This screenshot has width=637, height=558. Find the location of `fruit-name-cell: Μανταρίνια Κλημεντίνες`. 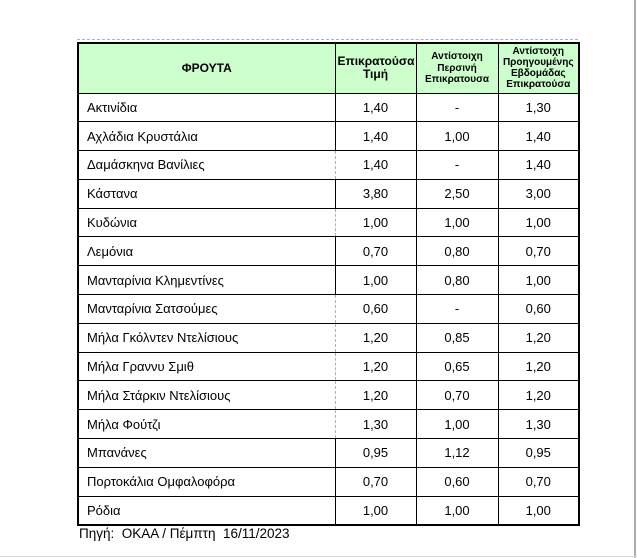

fruit-name-cell: Μανταρίνια Κλημεντίνες is located at coordinates (206, 280).